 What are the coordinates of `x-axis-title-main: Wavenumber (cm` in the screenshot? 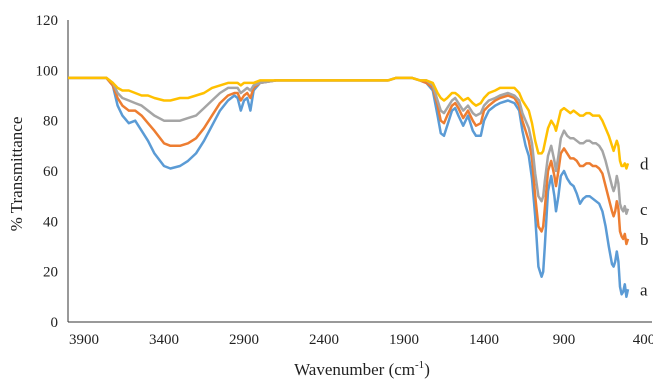 It's located at (354, 369).